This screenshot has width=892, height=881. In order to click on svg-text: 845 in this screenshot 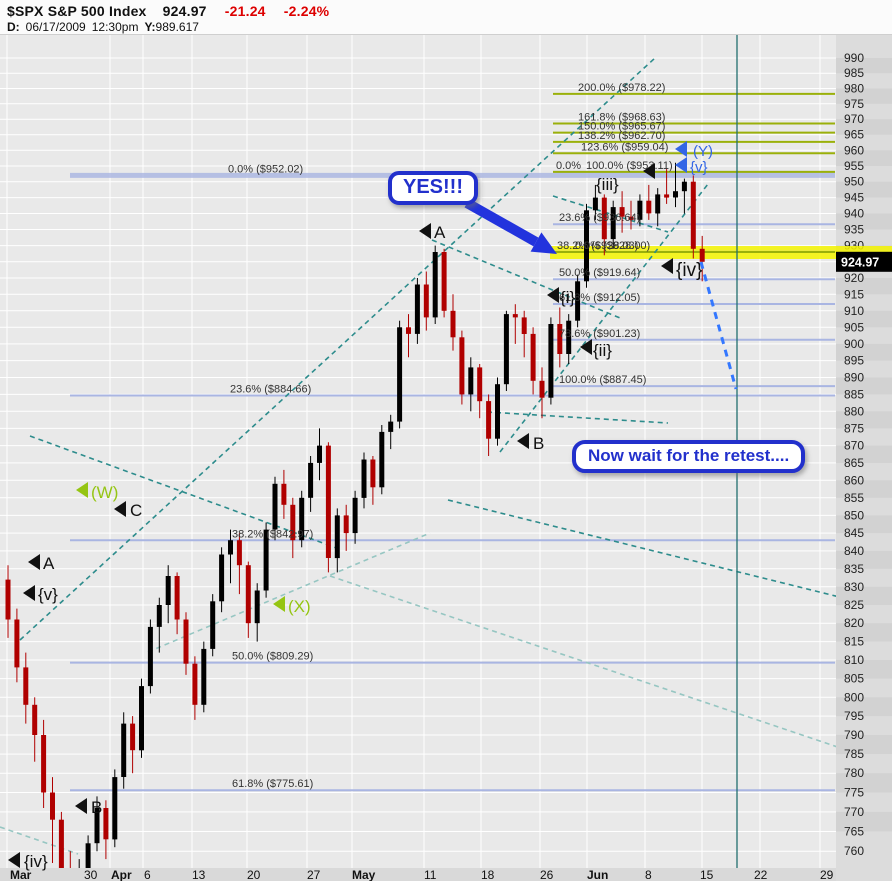, I will do `click(854, 533)`.